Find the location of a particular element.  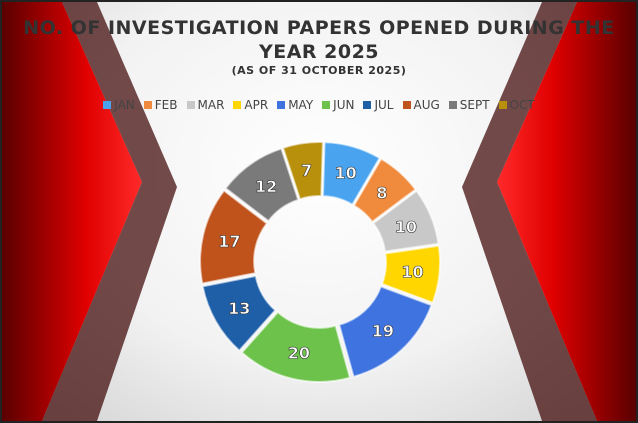

donut-slice-sept is located at coordinates (262, 185).